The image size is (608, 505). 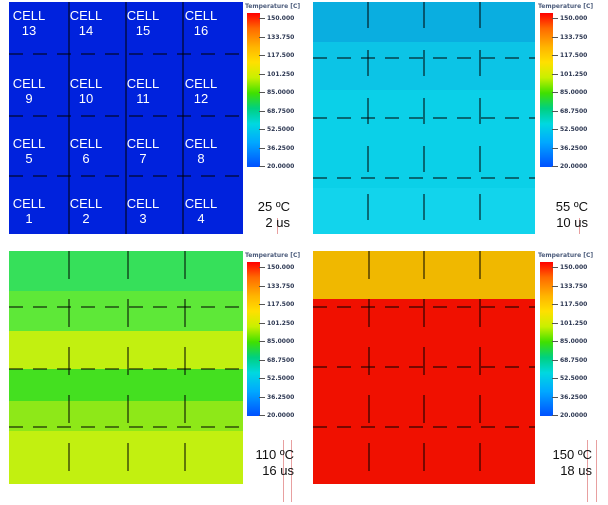 I want to click on cell-label: CELL 14, so click(x=86, y=23).